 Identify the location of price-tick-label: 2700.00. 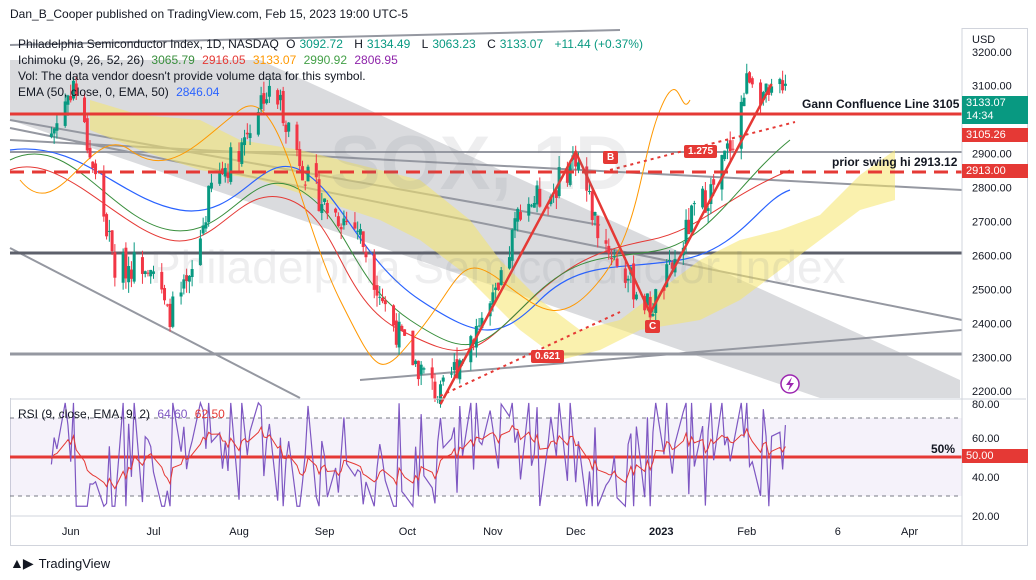
(992, 222).